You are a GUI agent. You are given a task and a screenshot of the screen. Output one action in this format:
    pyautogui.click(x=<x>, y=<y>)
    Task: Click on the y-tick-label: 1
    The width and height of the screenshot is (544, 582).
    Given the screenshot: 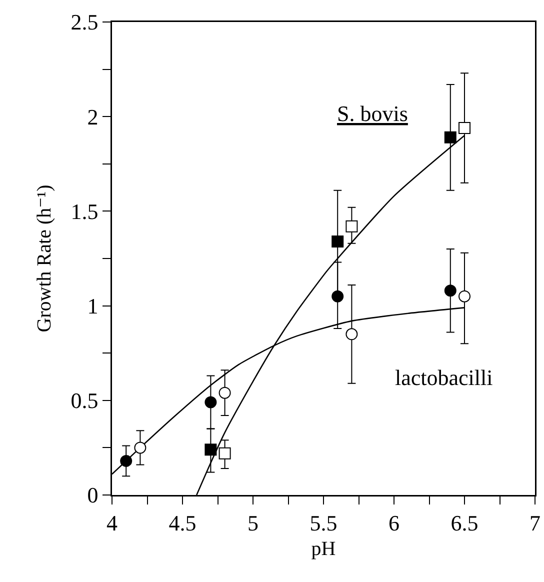 What is the action you would take?
    pyautogui.click(x=92, y=306)
    